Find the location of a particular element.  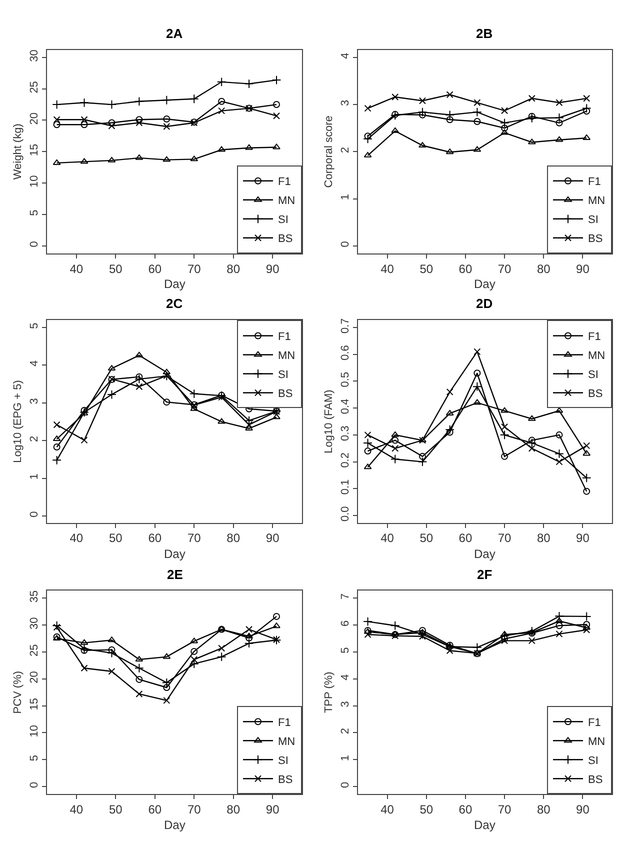

y-tick-label: 0.4 is located at coordinates (346, 406).